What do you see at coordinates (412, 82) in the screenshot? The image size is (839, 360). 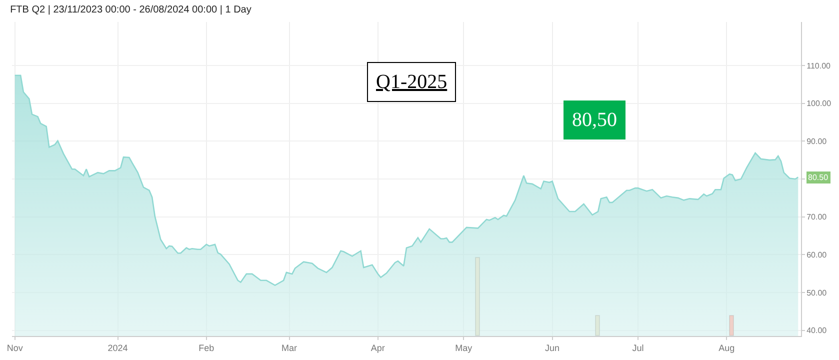 I see `annotation: Q1-2025` at bounding box center [412, 82].